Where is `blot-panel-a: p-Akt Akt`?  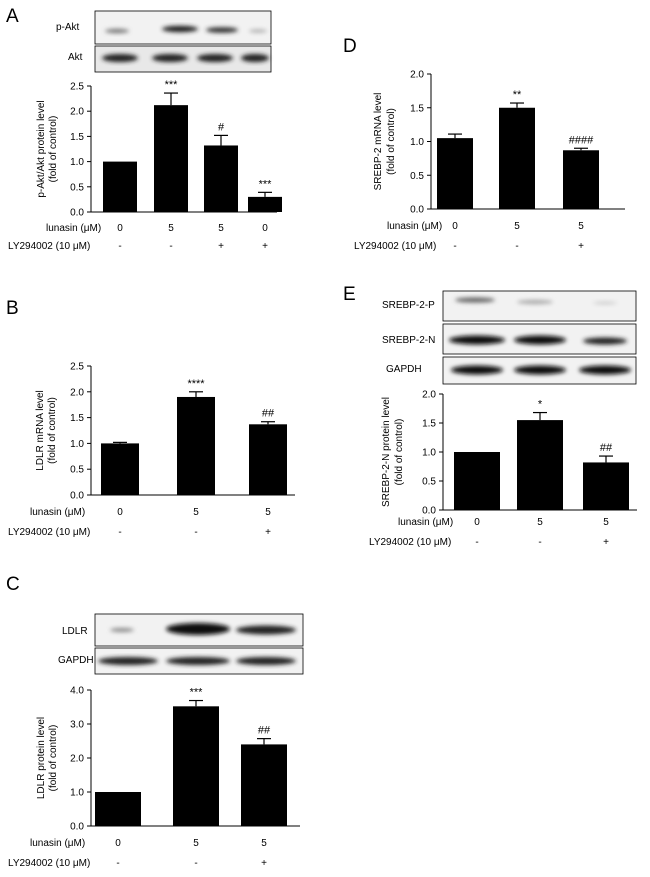
blot-panel-a: p-Akt Akt is located at coordinates (164, 41).